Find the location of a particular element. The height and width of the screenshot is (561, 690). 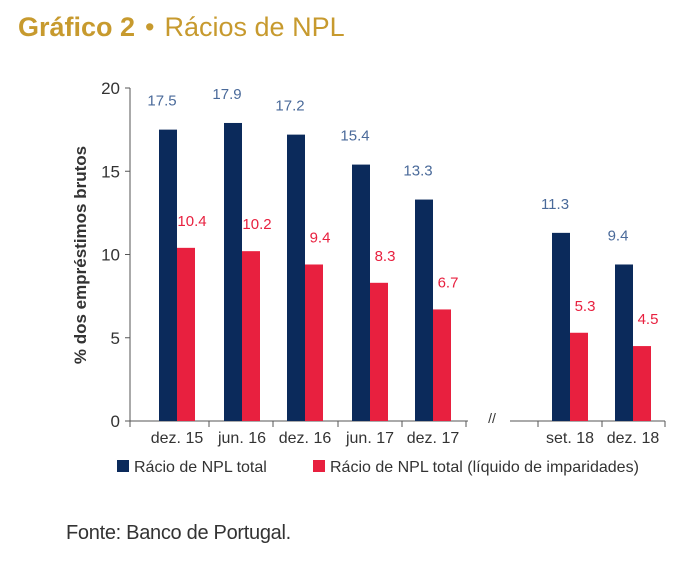

y-tick-label: 10 is located at coordinates (110, 255).